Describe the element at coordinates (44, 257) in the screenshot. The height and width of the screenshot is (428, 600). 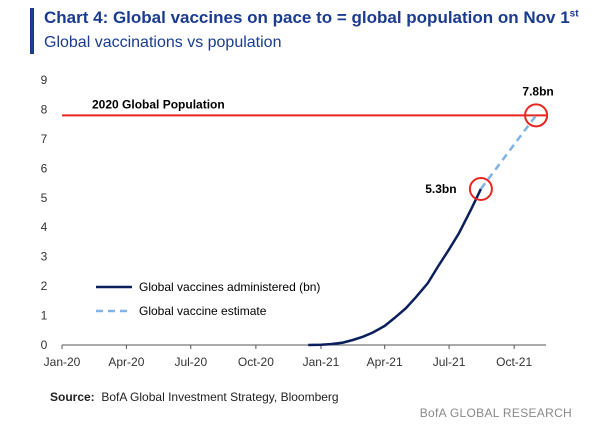
I see `y-tick-label: 3` at that location.